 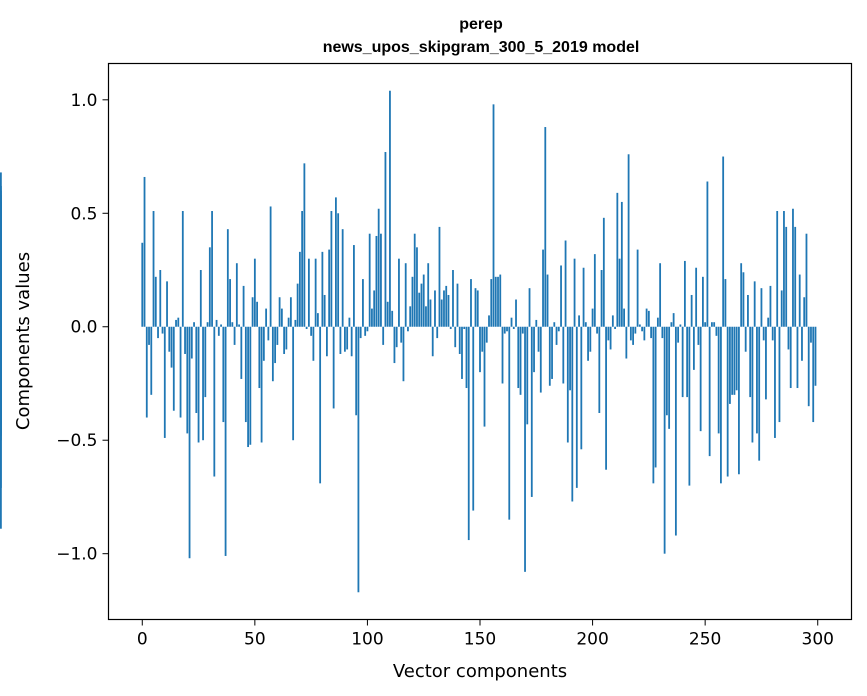 What do you see at coordinates (76, 441) in the screenshot?
I see `y-tick-label: −0.5` at bounding box center [76, 441].